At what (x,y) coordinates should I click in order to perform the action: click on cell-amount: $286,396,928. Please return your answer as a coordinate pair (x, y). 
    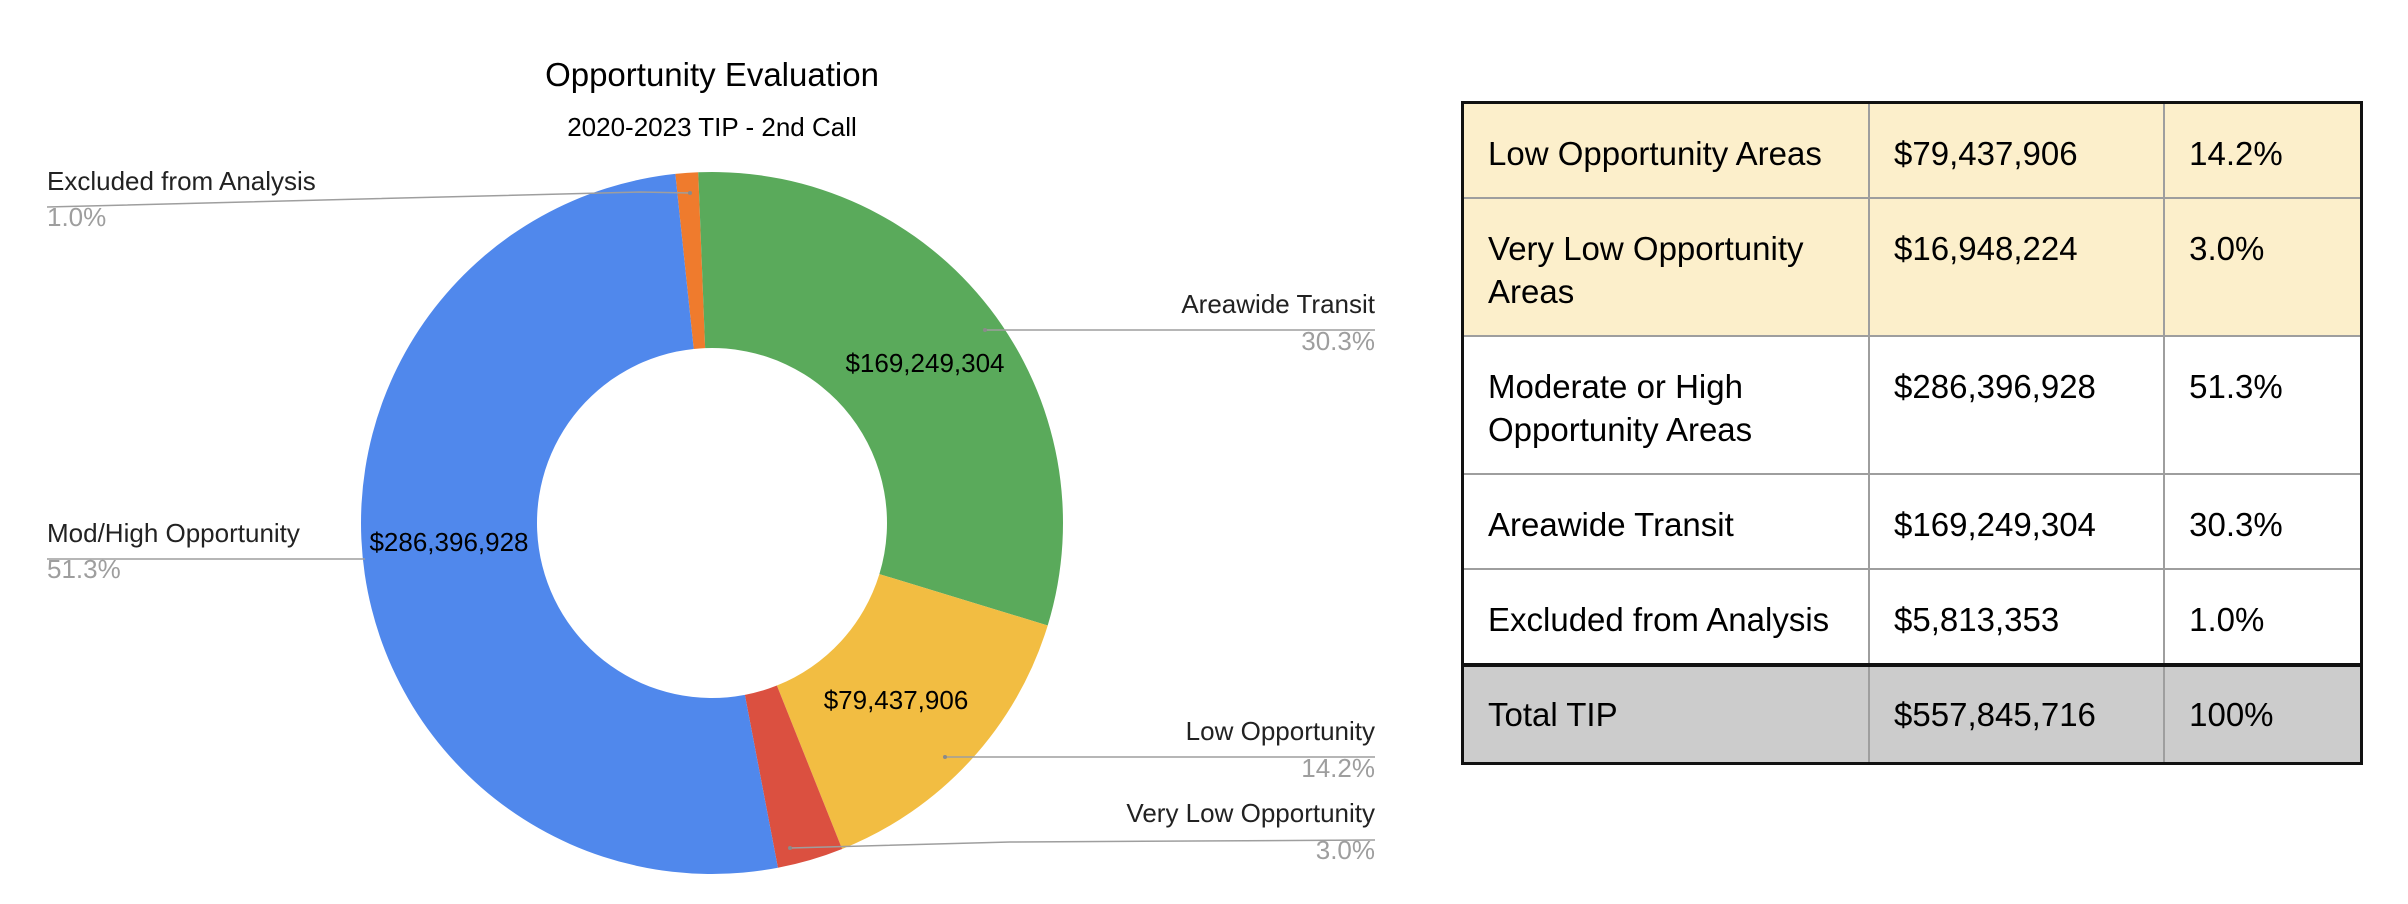
    Looking at the image, I should click on (2017, 405).